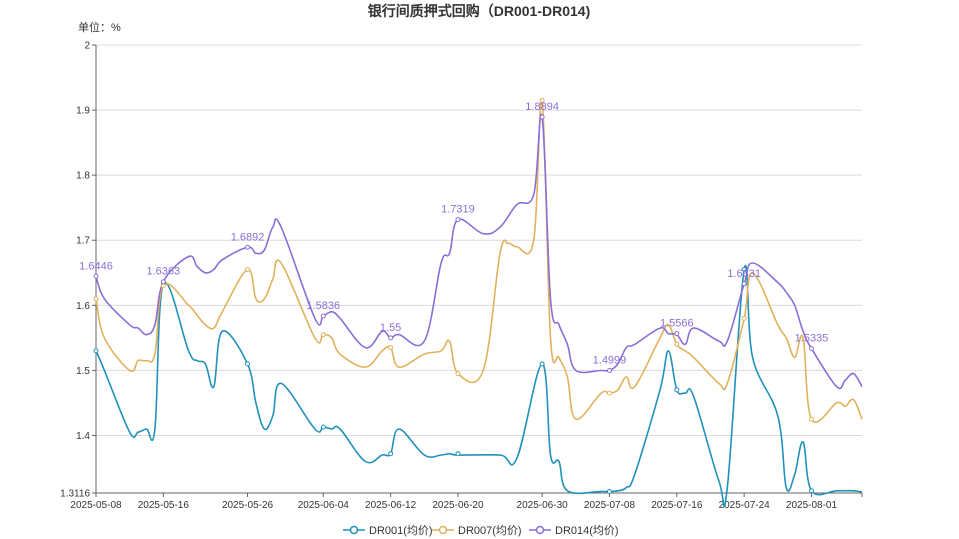 Image resolution: width=959 pixels, height=539 pixels. What do you see at coordinates (164, 272) in the screenshot?
I see `data-label: 1.6363` at bounding box center [164, 272].